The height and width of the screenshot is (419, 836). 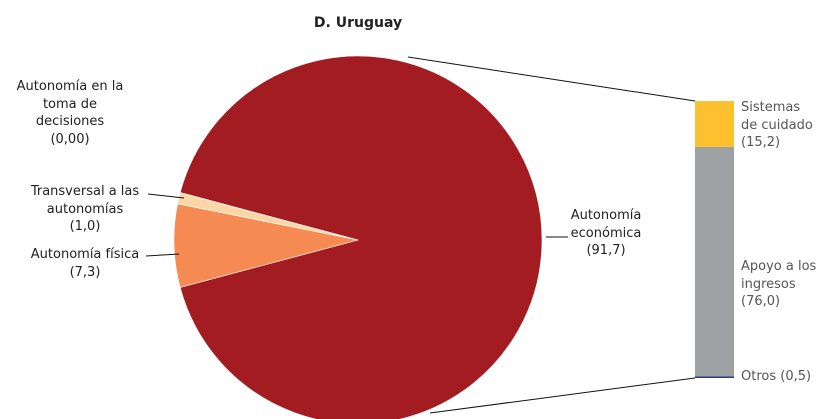 I want to click on value-label: (0,5), so click(x=796, y=377).